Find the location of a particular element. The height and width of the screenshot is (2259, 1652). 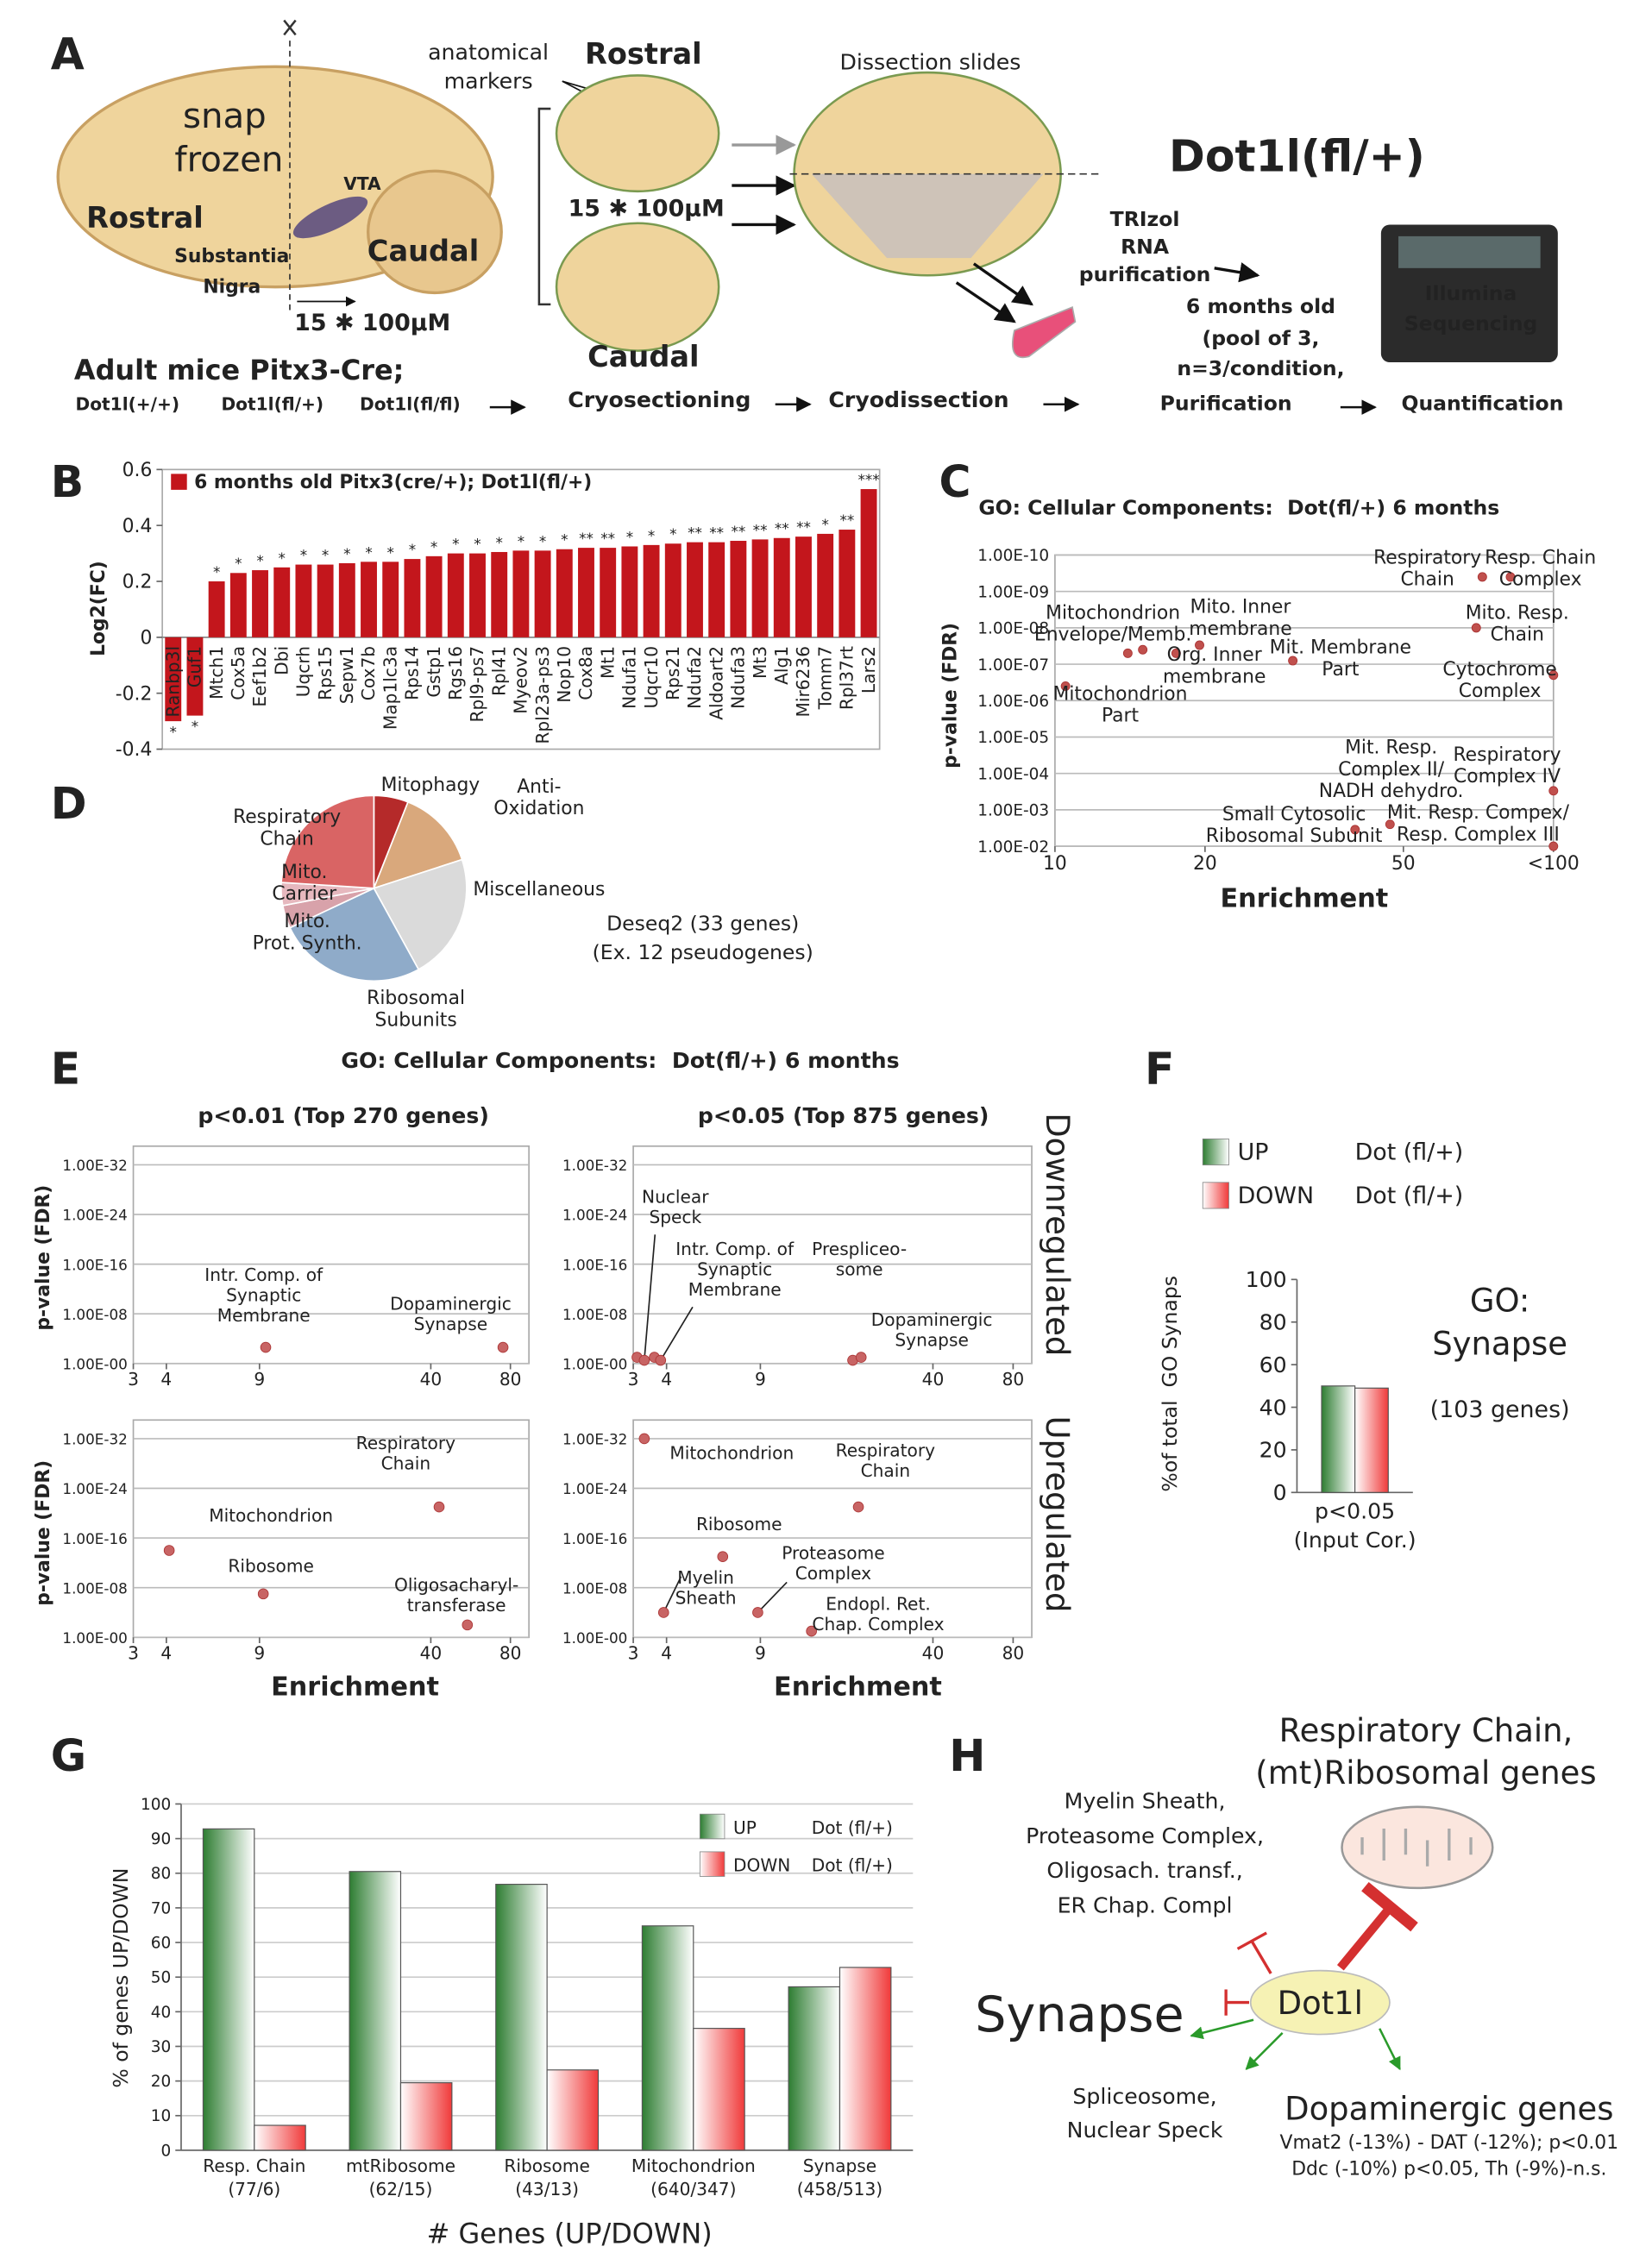

diagram-label: TRIzol is located at coordinates (1145, 219).